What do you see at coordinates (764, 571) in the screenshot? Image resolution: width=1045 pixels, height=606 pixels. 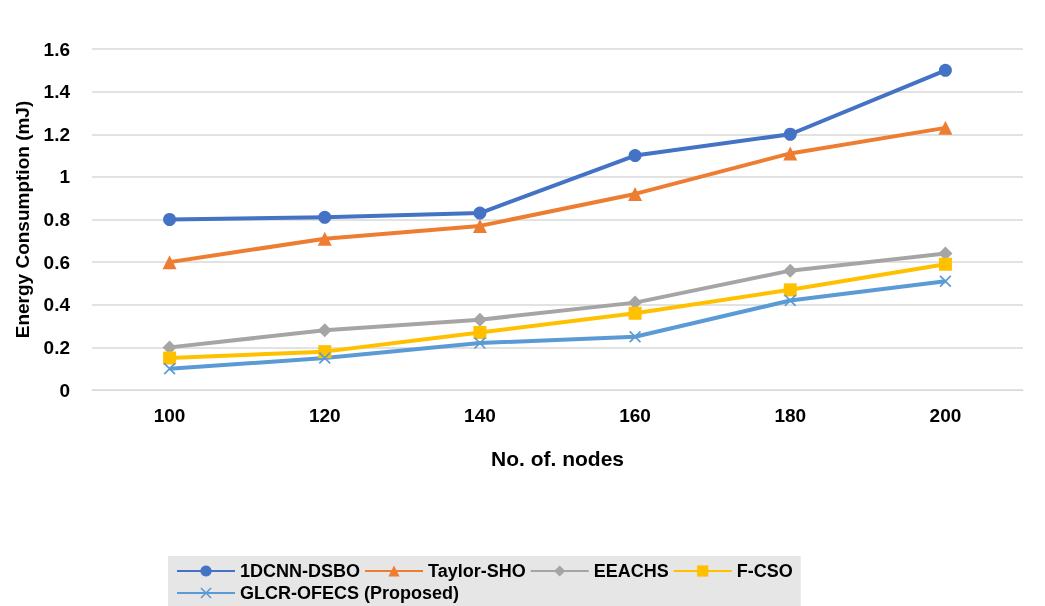 I see `legend-label: F-CSO` at bounding box center [764, 571].